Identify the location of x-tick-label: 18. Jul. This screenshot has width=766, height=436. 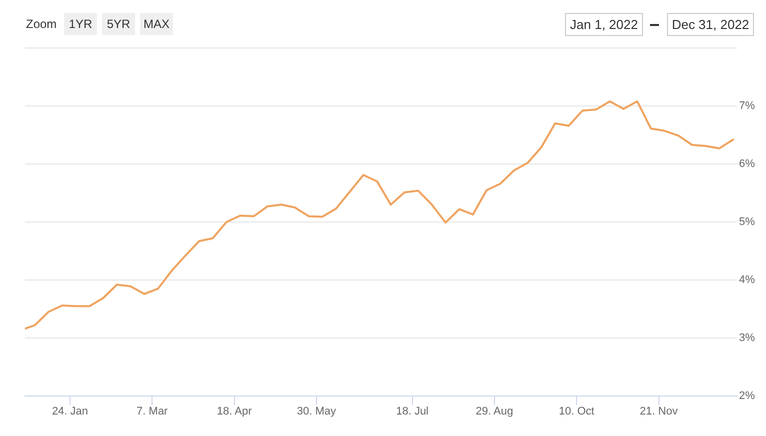
(412, 412).